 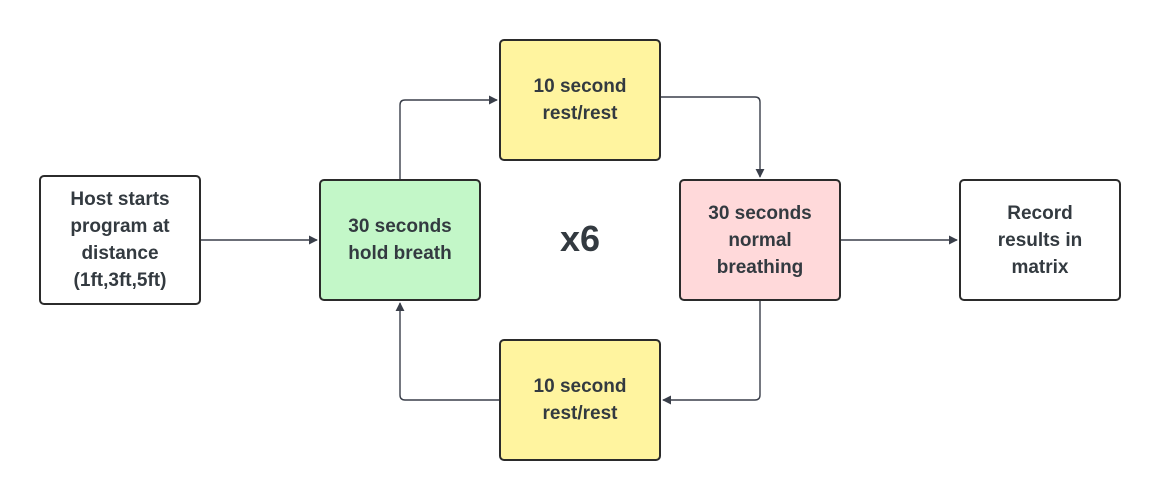 I want to click on connector-rest-bottom-to-hold, so click(x=447, y=351).